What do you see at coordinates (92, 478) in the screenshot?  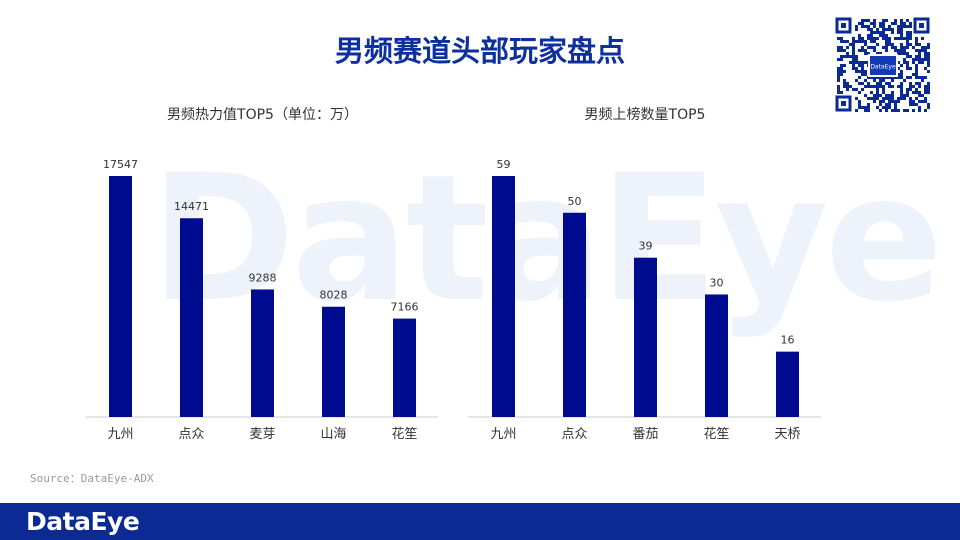 I see `source-note: Source：DataEye-ADX` at bounding box center [92, 478].